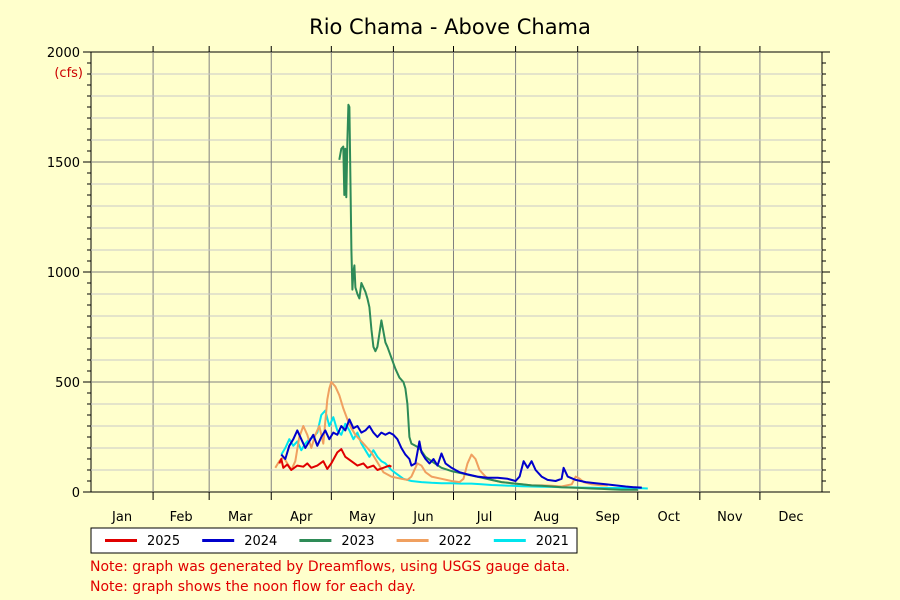 The width and height of the screenshot is (900, 600). Describe the element at coordinates (301, 517) in the screenshot. I see `x-tick-label: Apr` at that location.